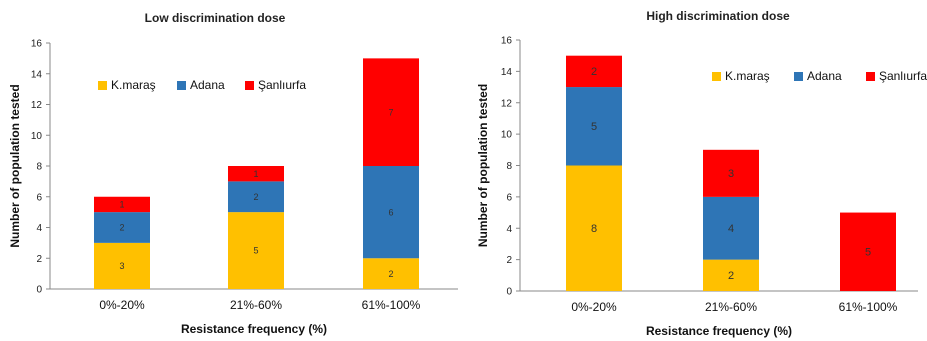 This screenshot has height=341, width=927. What do you see at coordinates (215, 18) in the screenshot?
I see `chart-title: Low discrimination dose` at bounding box center [215, 18].